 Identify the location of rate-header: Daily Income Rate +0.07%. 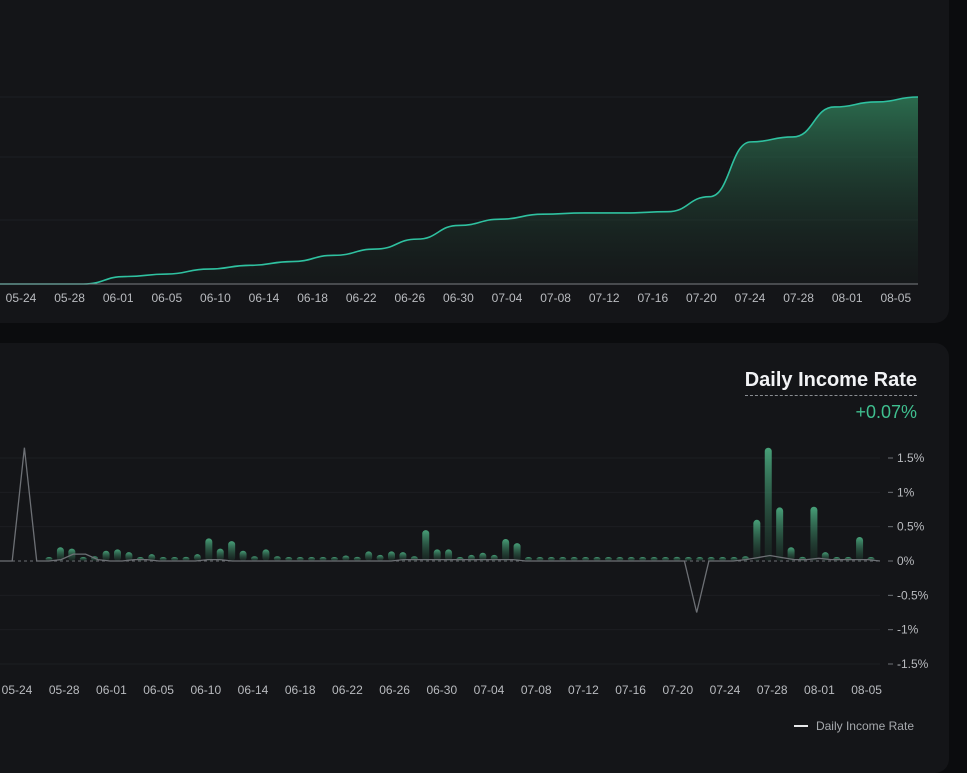
(830, 396).